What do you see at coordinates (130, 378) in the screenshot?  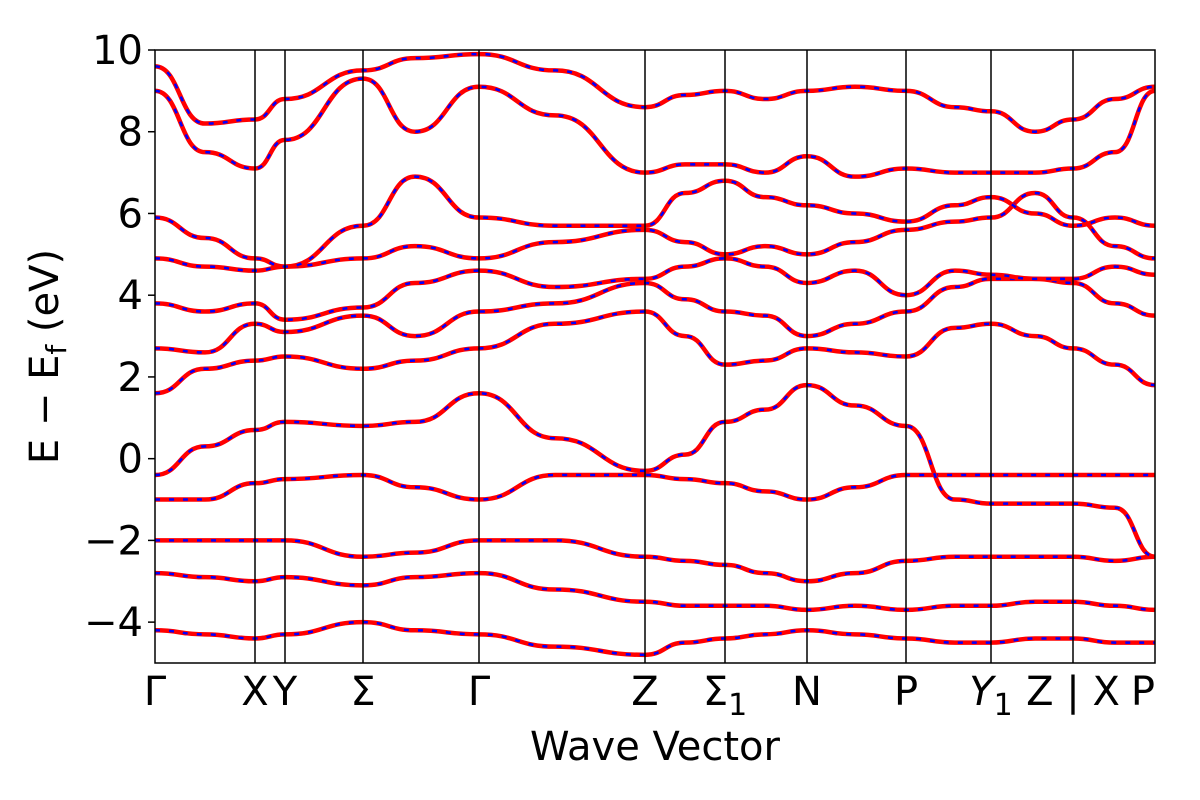 I see `y-tick-label: 2` at bounding box center [130, 378].